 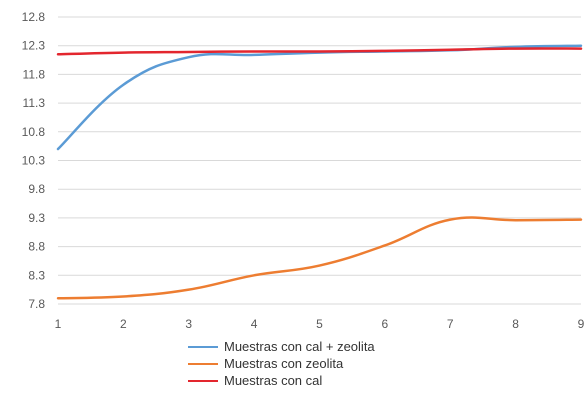 What do you see at coordinates (34, 17) in the screenshot?
I see `y-tick-label-10: 12.8` at bounding box center [34, 17].